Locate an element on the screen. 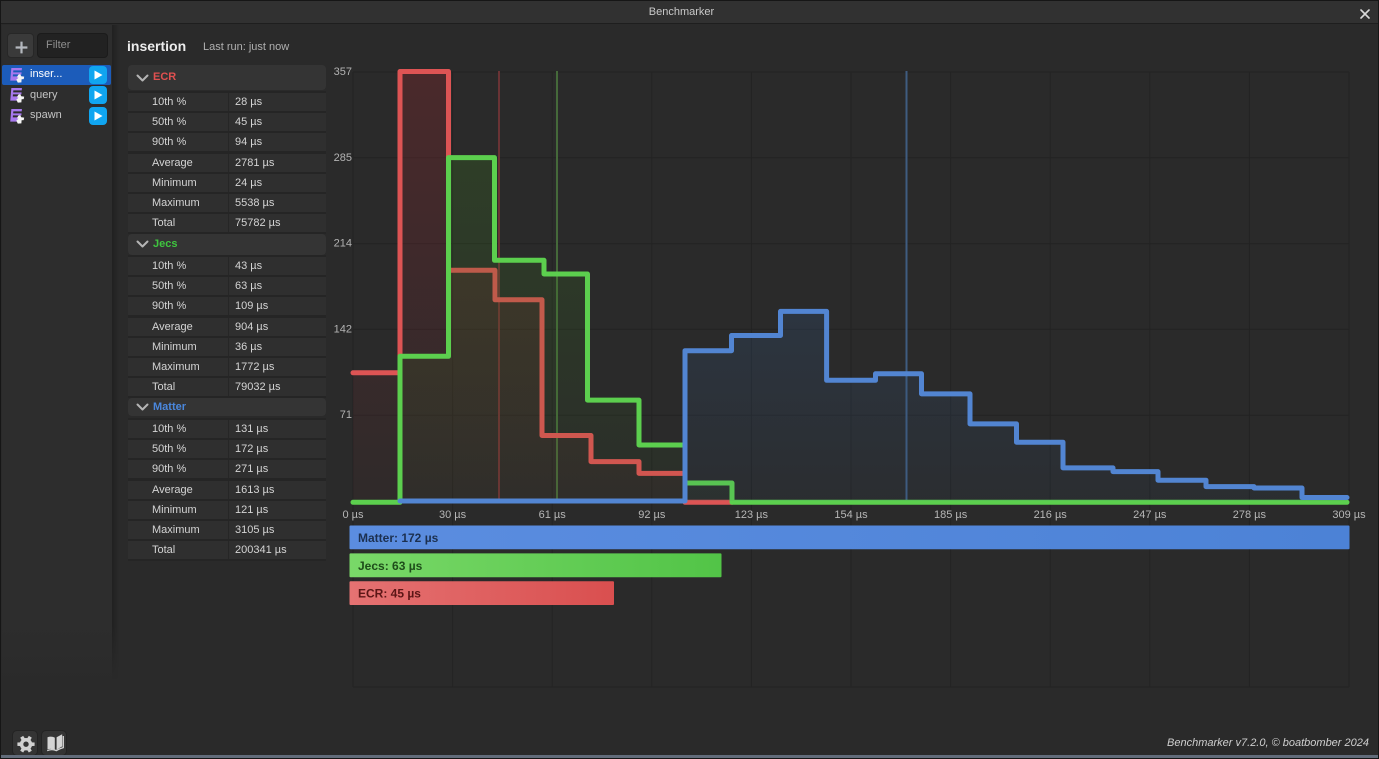 The height and width of the screenshot is (759, 1379). svg-text: 142 is located at coordinates (343, 329).